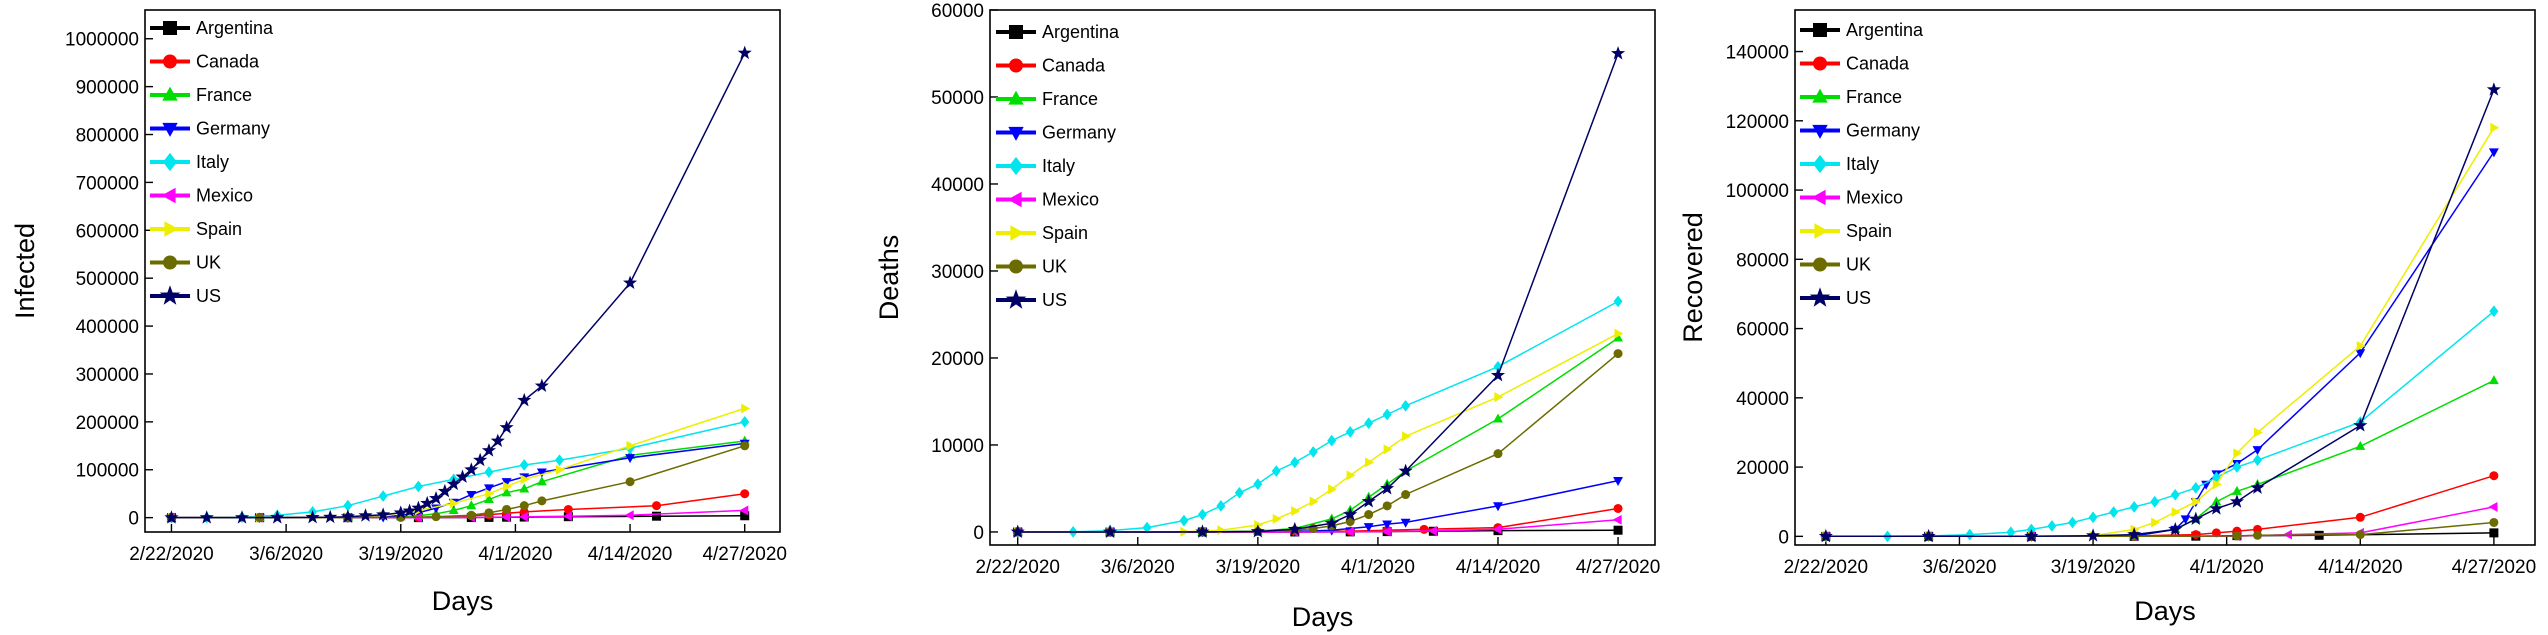 This screenshot has height=635, width=2548. I want to click on y-tick-label: 300000, so click(107, 375).